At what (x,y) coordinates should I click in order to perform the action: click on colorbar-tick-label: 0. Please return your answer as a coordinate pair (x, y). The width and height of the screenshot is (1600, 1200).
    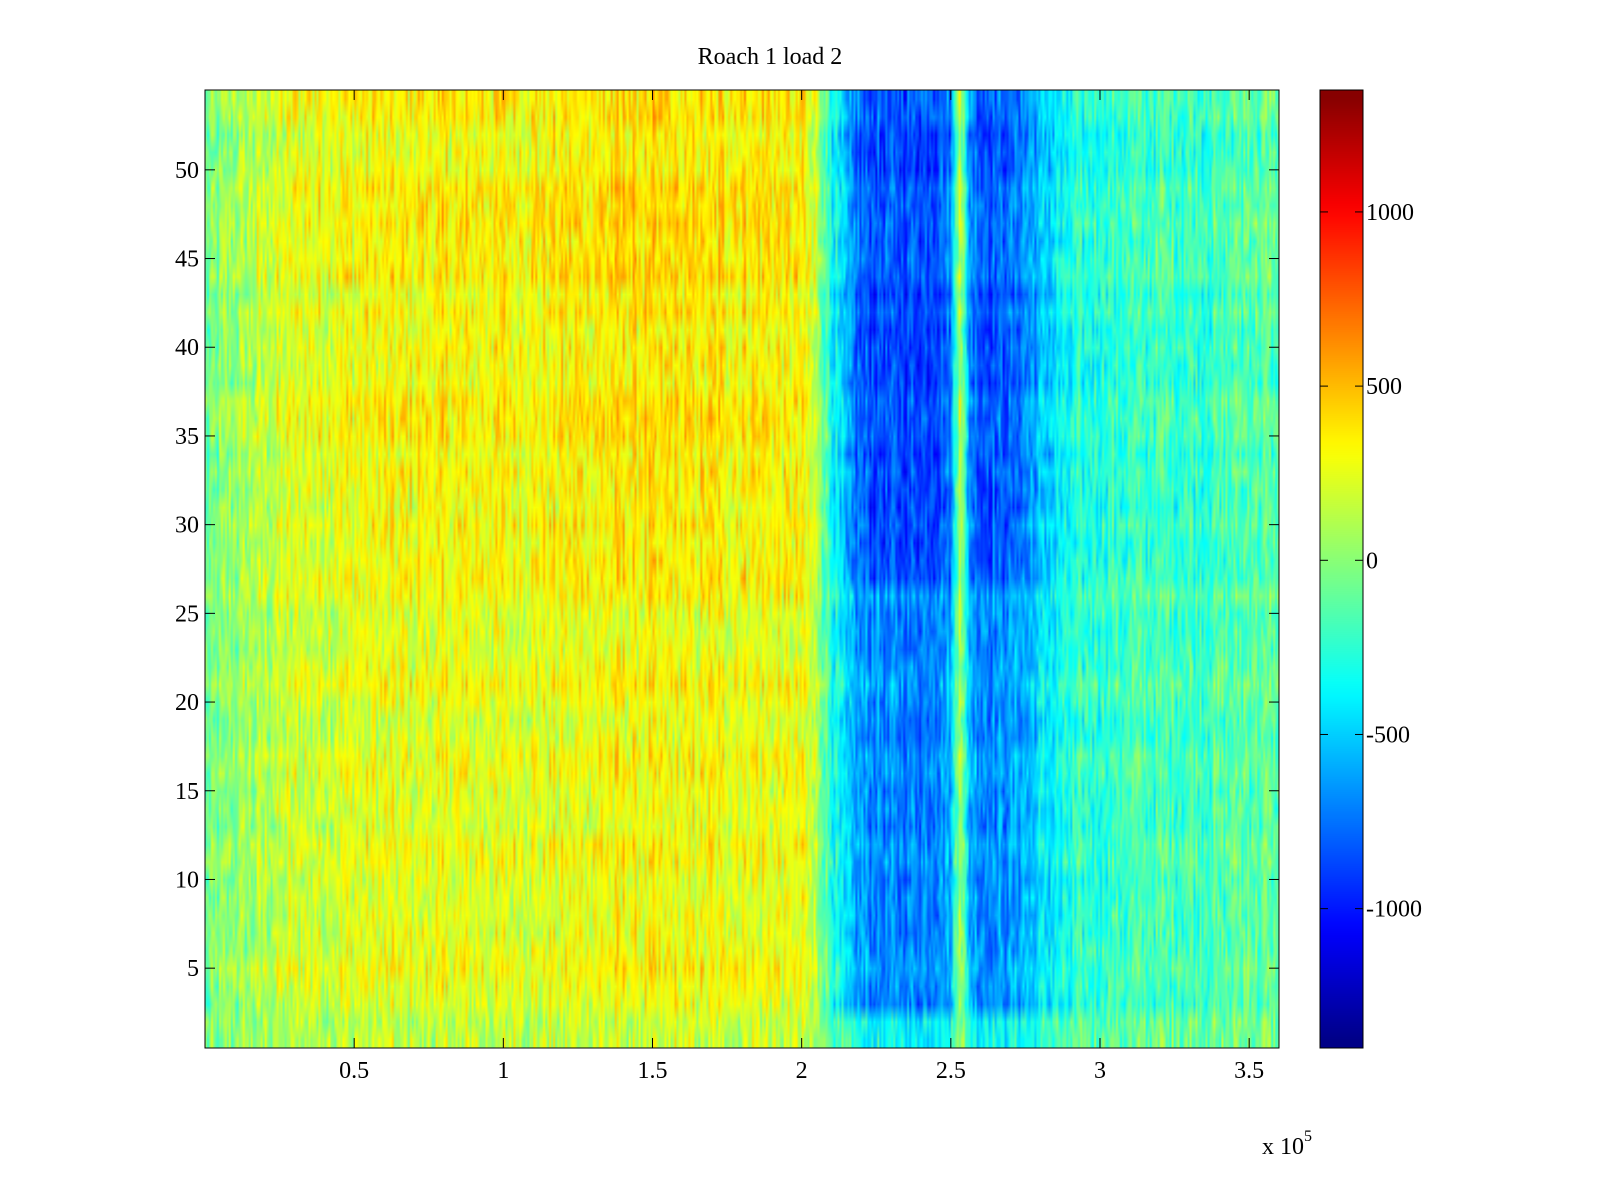
    Looking at the image, I should click on (1372, 561).